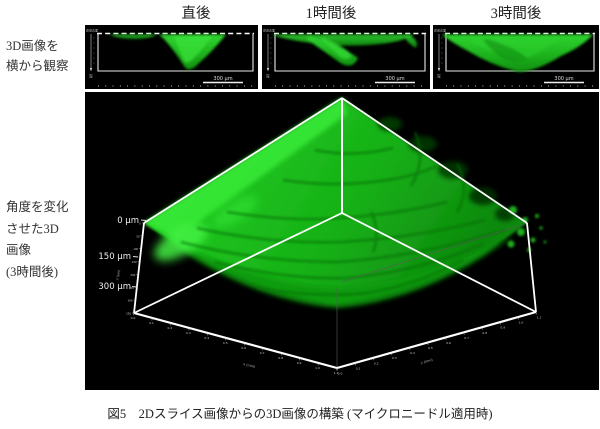 This screenshot has width=600, height=429. I want to click on z-label-0um: 0 µm, so click(128, 221).